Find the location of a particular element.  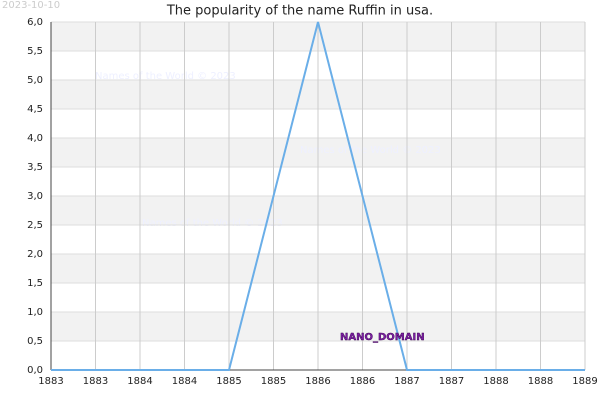

domain-label: NANO_DOMAIN is located at coordinates (382, 337).